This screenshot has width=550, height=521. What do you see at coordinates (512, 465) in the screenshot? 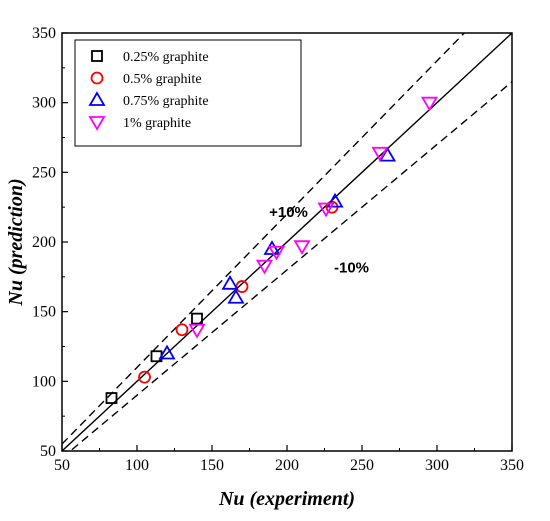
I see `x-tick-label: 350` at bounding box center [512, 465].